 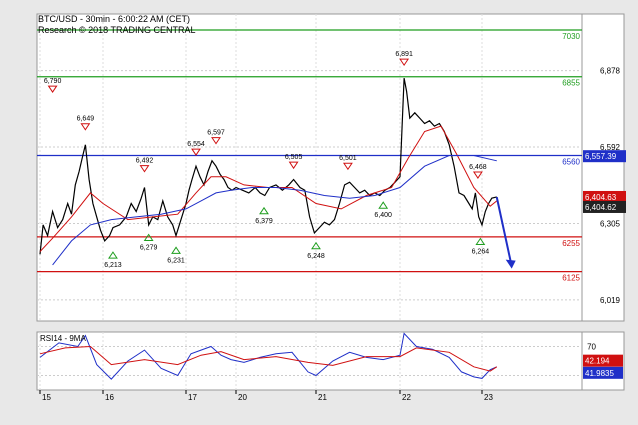 I want to click on price-badge-label: 6,404.63, so click(x=601, y=197).